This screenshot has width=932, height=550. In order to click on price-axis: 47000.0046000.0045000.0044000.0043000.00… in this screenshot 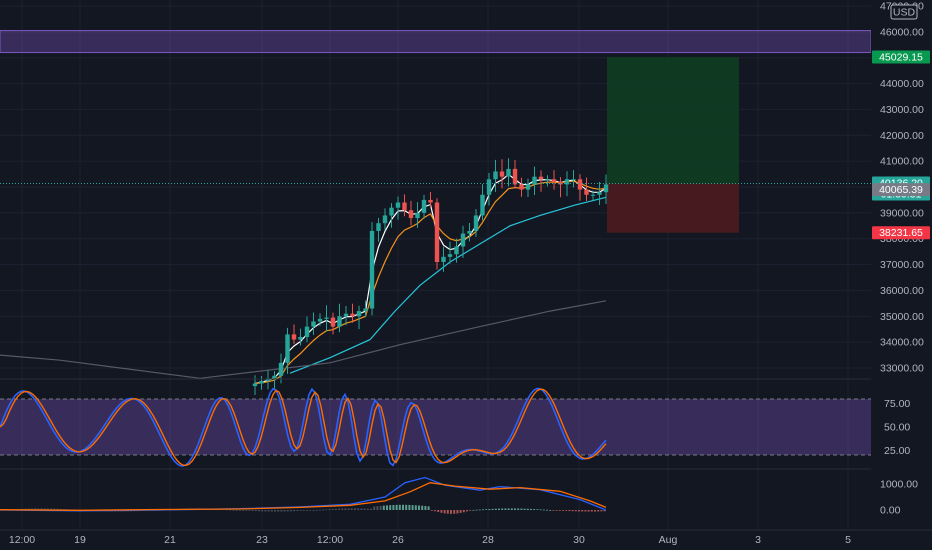, I will do `click(901, 275)`.